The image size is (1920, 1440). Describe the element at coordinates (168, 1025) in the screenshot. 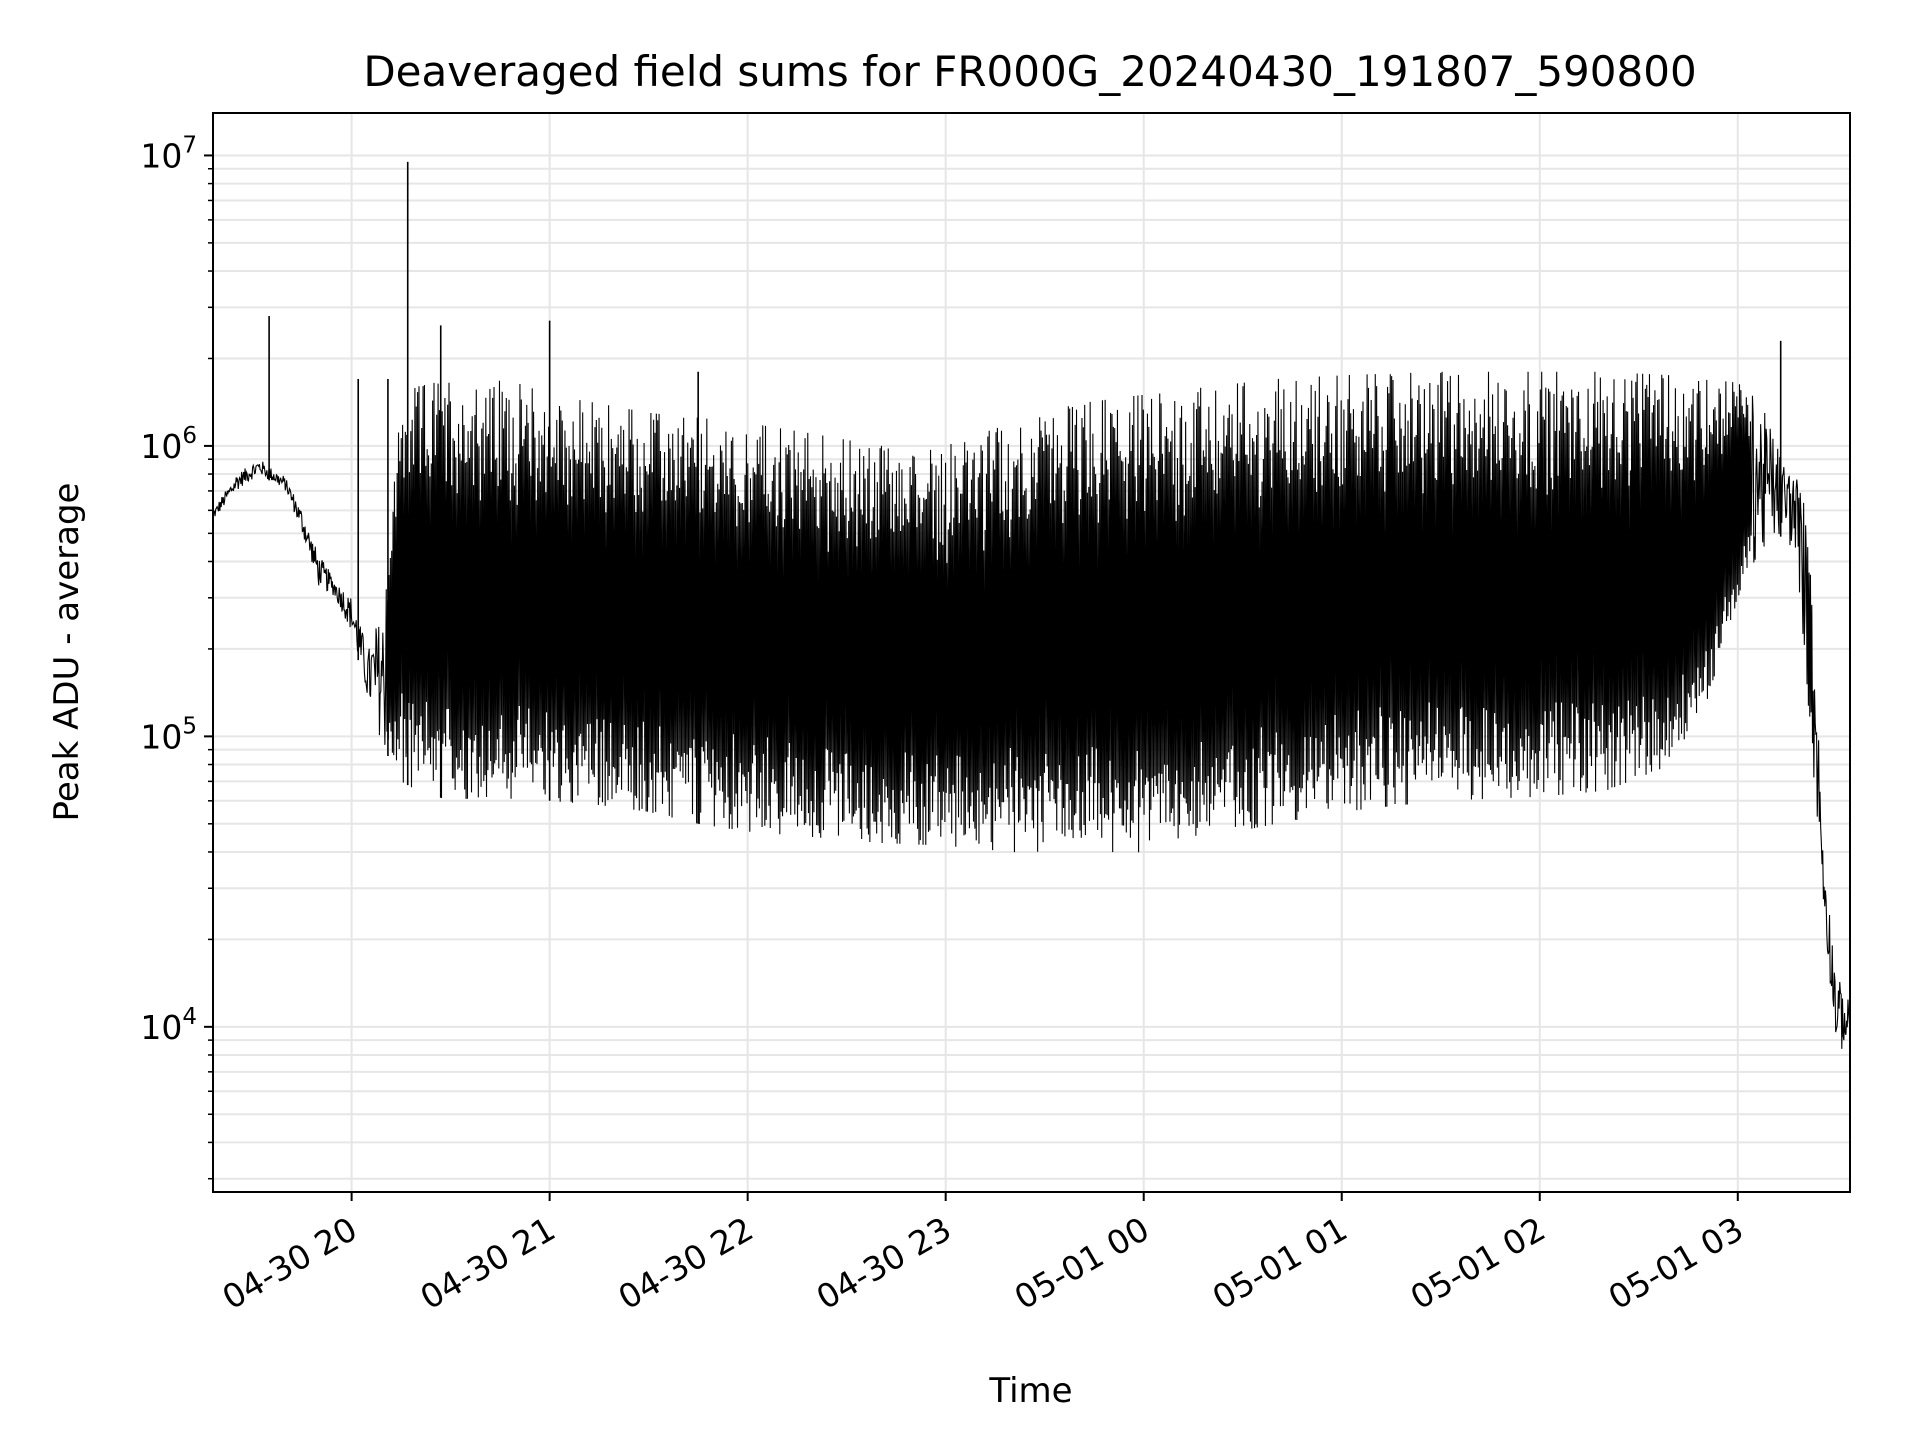

I see `y-tick-label: 104` at that location.